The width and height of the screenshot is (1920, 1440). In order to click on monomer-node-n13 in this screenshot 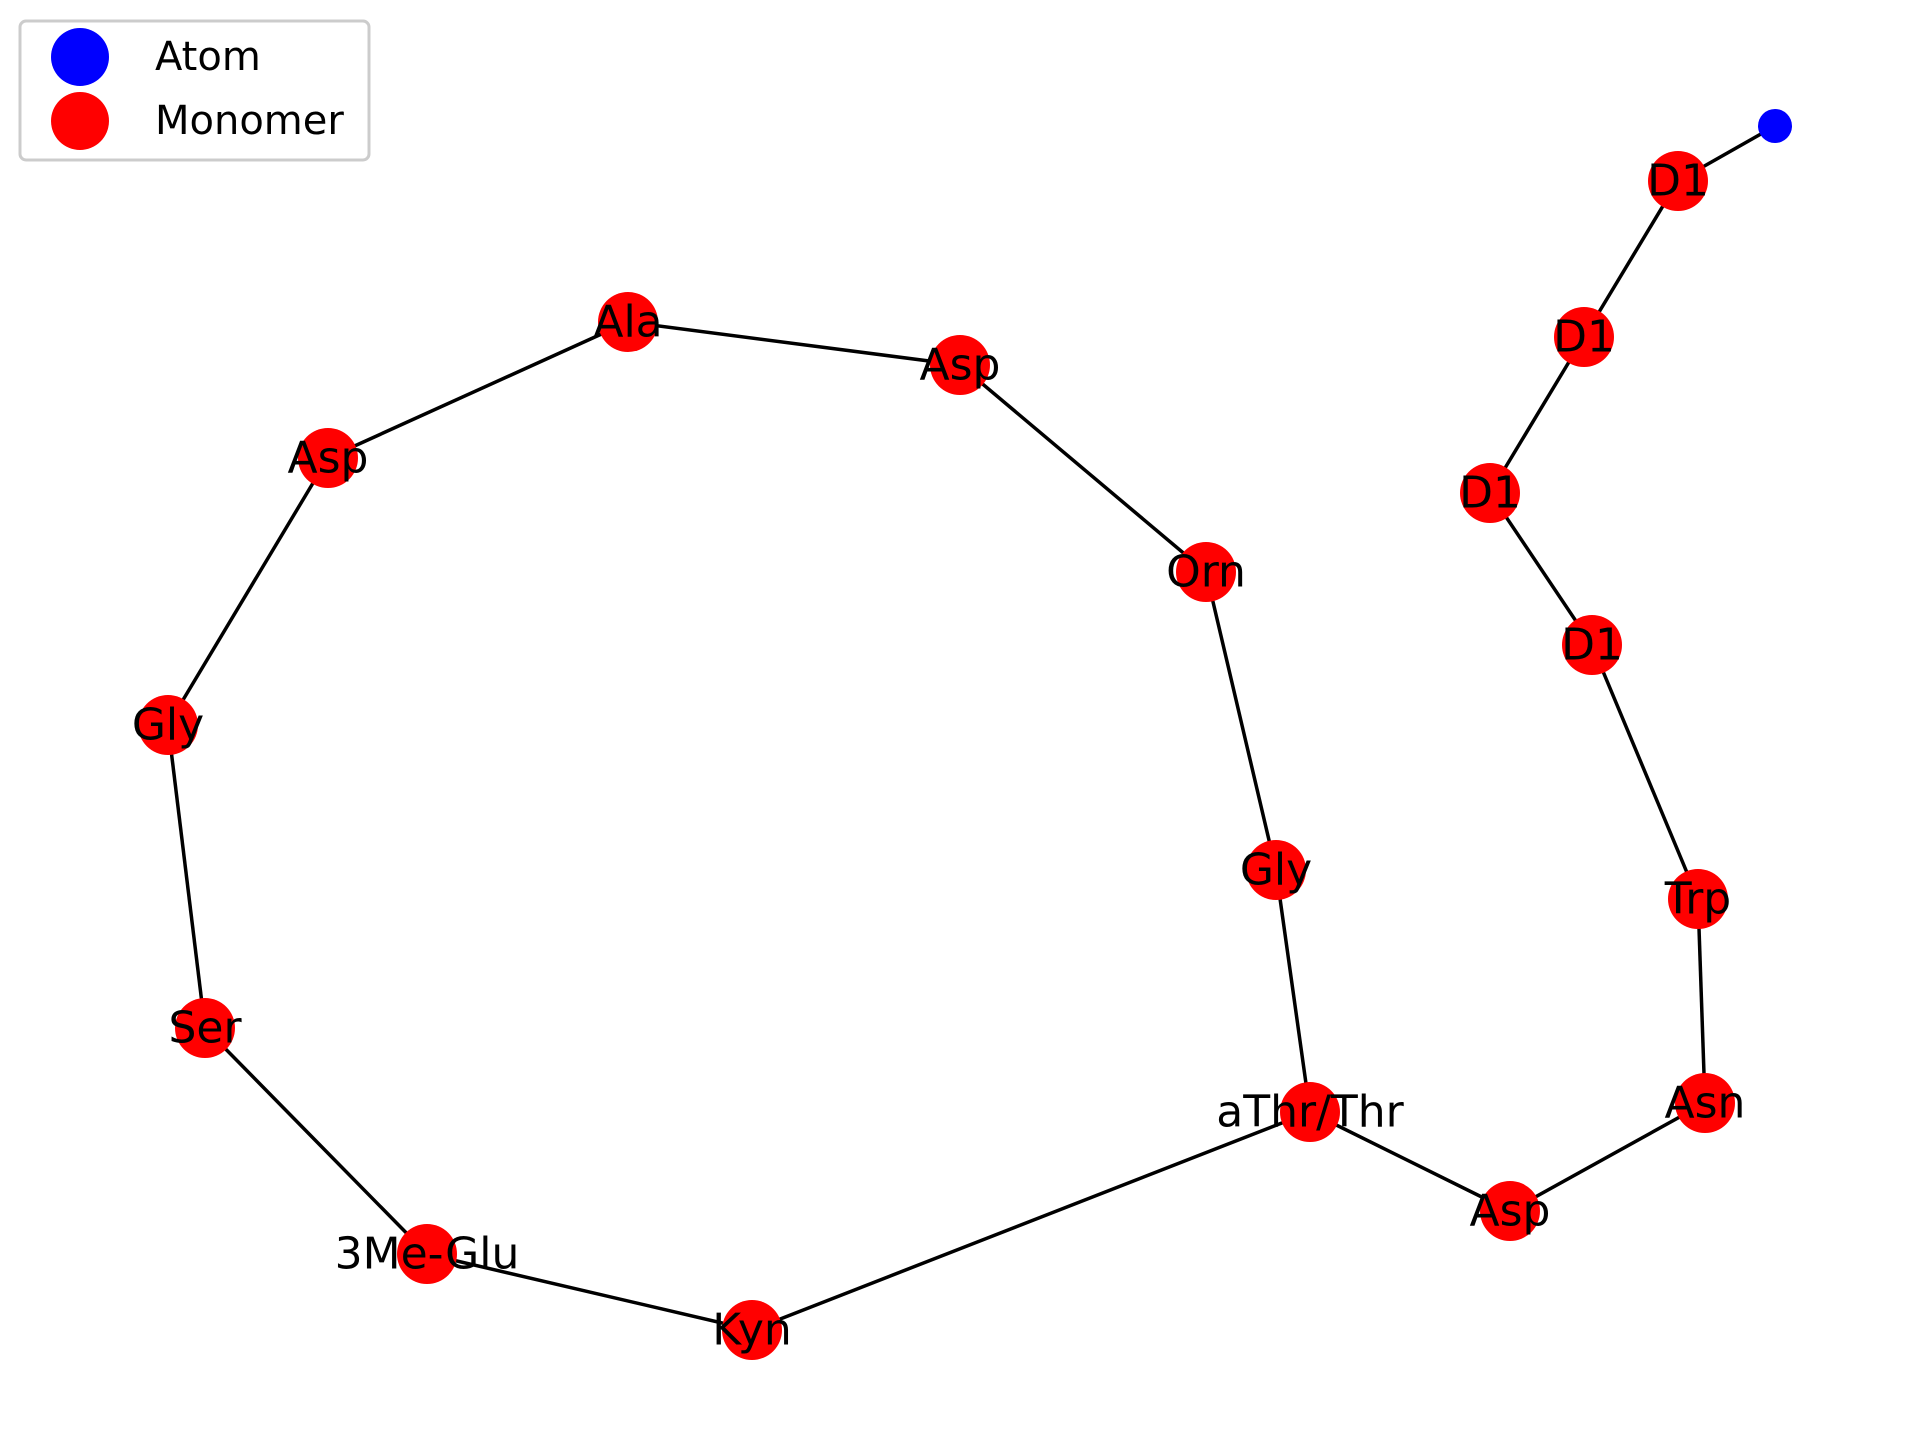, I will do `click(1592, 645)`.